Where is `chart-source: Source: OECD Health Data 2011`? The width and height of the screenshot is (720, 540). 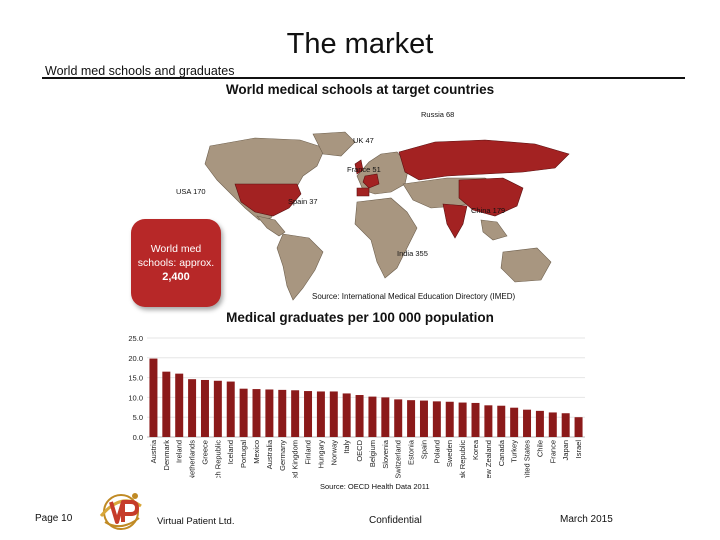
chart-source: Source: OECD Health Data 2011 is located at coordinates (375, 486).